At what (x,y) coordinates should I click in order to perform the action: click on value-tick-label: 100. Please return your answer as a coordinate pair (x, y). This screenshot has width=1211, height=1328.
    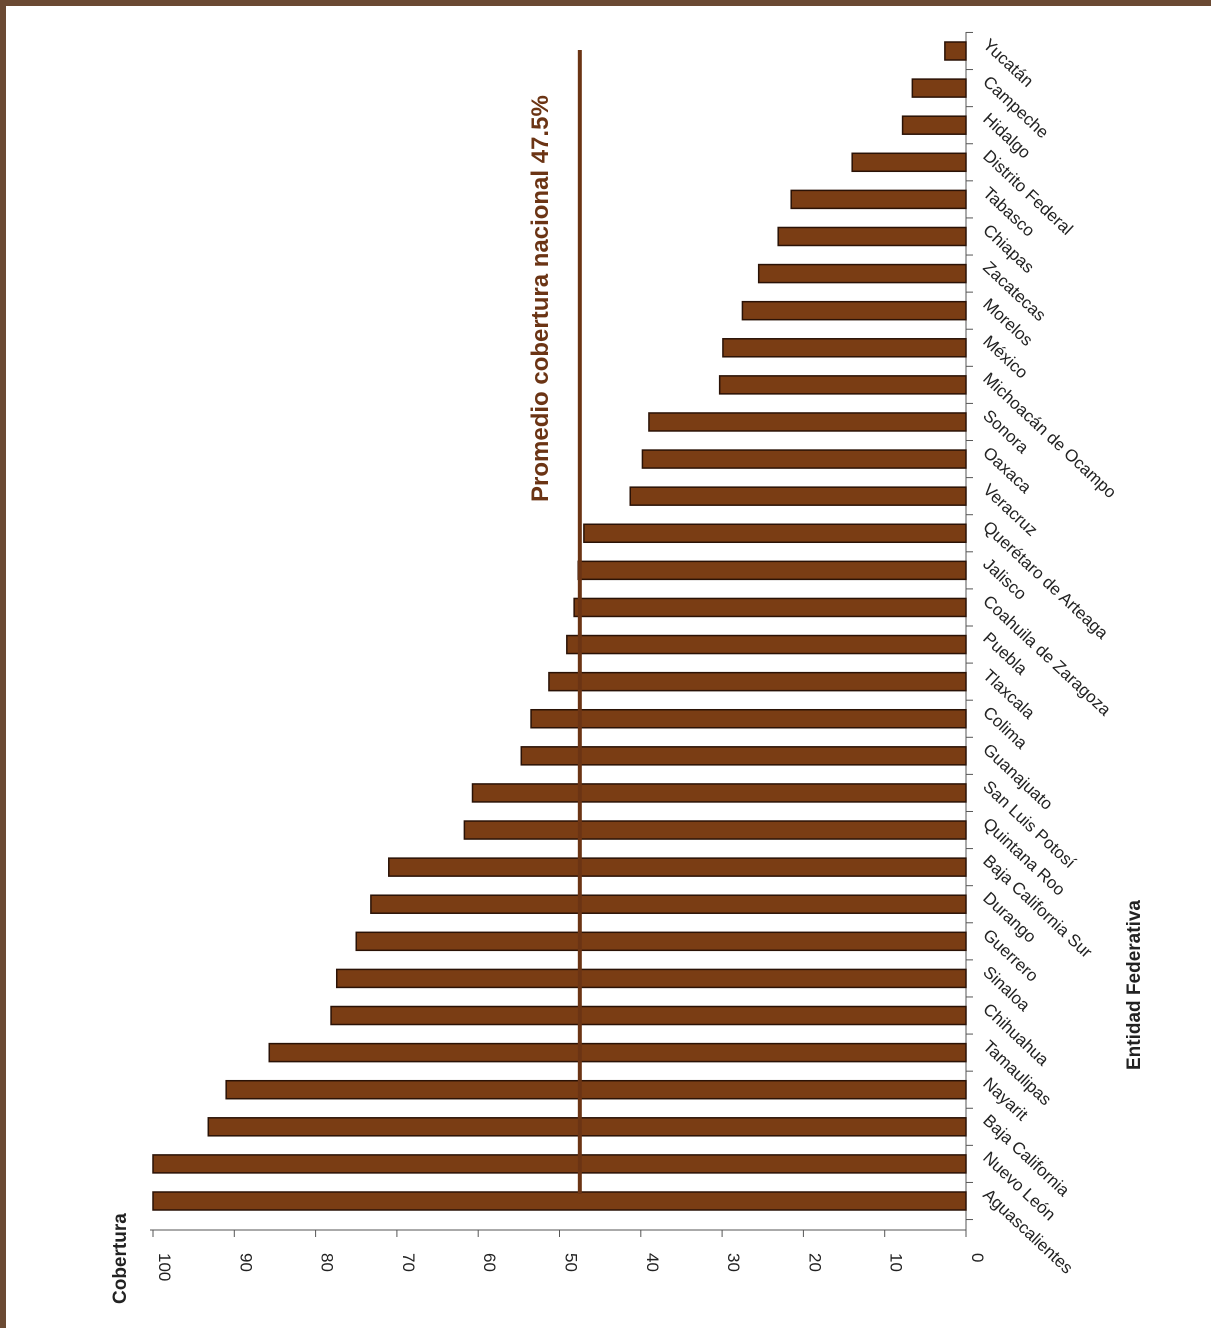
    Looking at the image, I should click on (164, 1267).